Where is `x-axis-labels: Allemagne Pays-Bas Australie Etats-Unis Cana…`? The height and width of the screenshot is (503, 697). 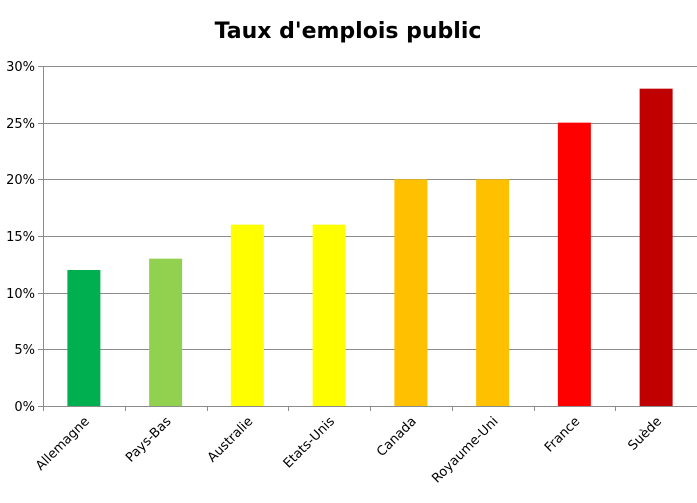 x-axis-labels: Allemagne Pays-Bas Australie Etats-Unis Cana… is located at coordinates (349, 450).